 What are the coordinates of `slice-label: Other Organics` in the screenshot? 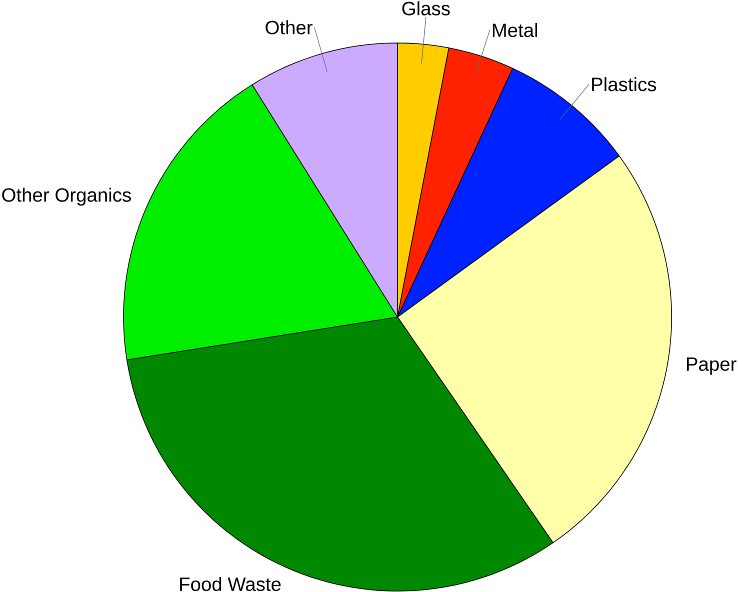 It's located at (66, 197).